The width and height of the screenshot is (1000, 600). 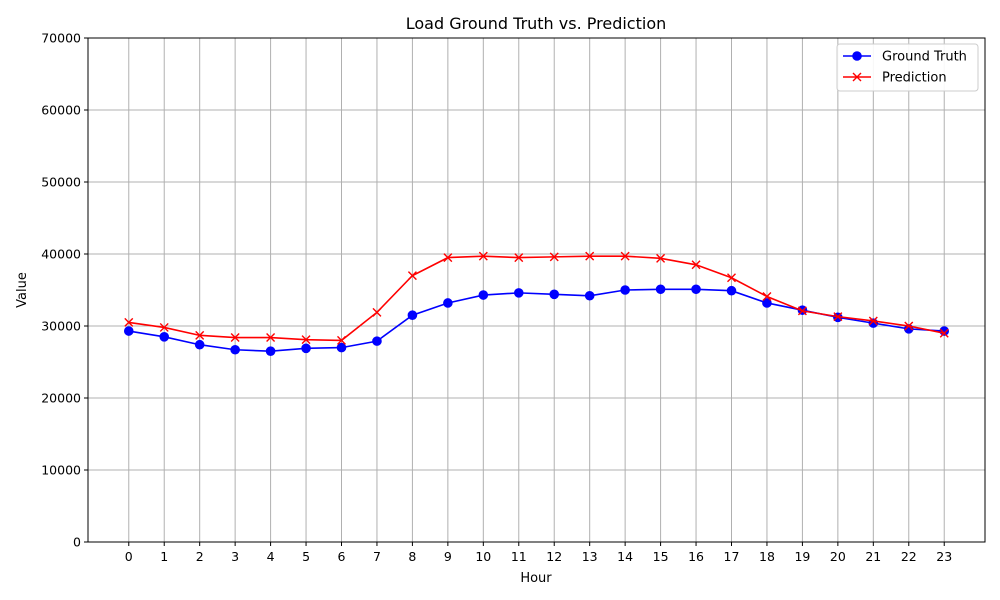 What do you see at coordinates (61, 110) in the screenshot?
I see `y-tick-label: 60000` at bounding box center [61, 110].